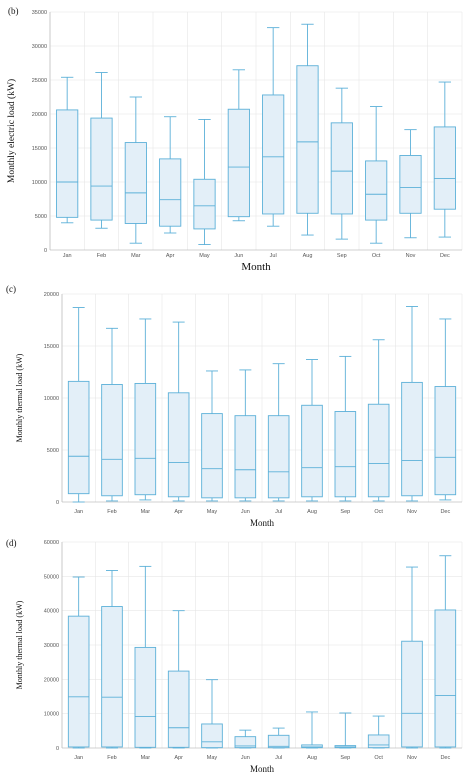 The width and height of the screenshot is (474, 776). I want to click on x-axis-title: Month, so click(262, 523).